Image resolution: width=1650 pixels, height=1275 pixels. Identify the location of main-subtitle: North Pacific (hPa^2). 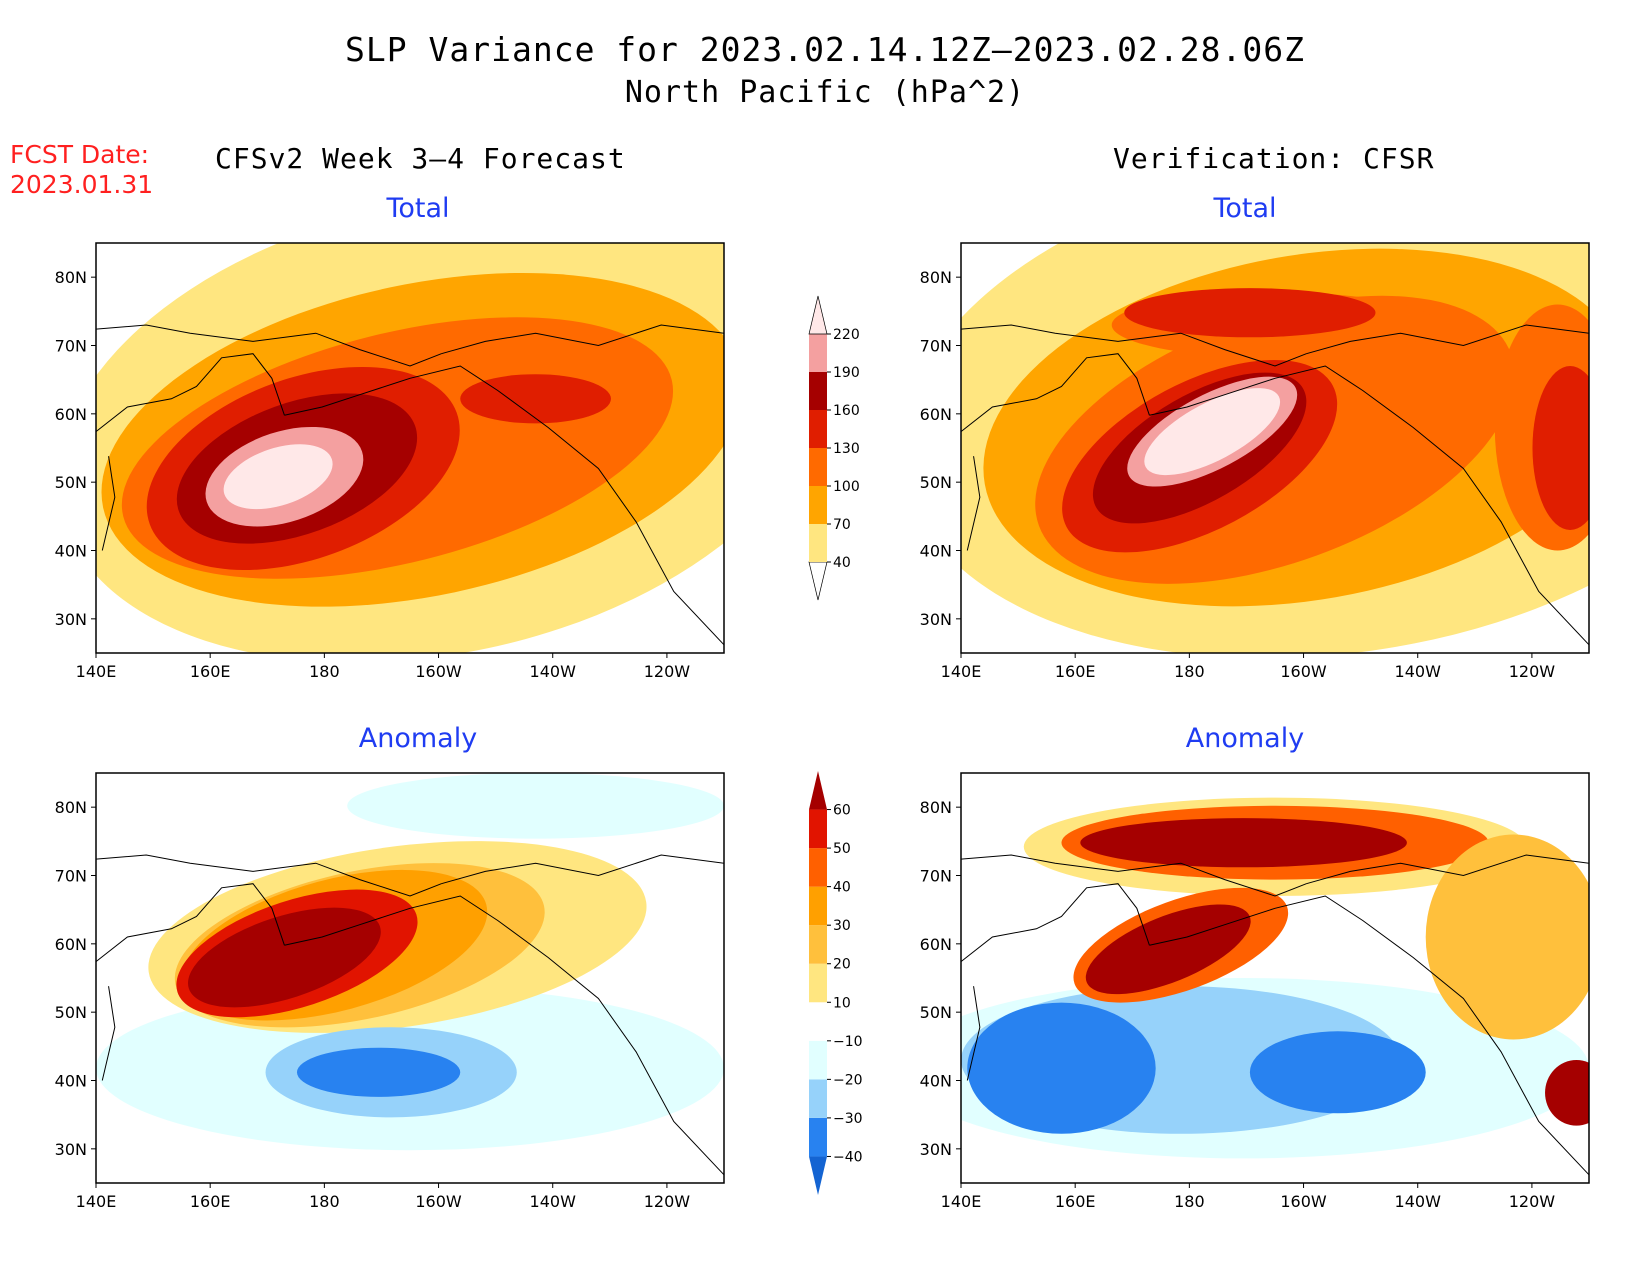
(825, 92).